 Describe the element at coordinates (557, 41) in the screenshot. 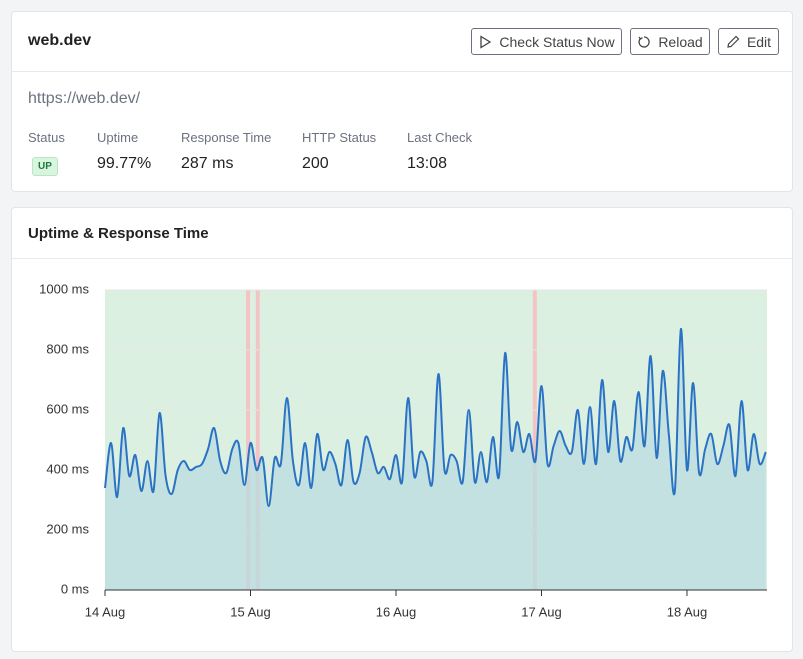

I see `button-label: Check Status Now` at that location.